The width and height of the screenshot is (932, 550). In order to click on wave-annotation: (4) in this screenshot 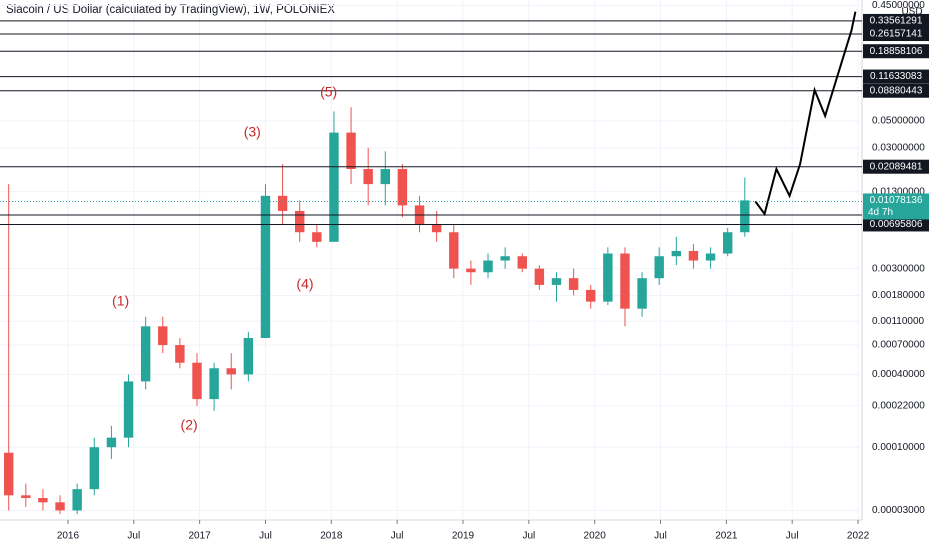, I will do `click(304, 284)`.